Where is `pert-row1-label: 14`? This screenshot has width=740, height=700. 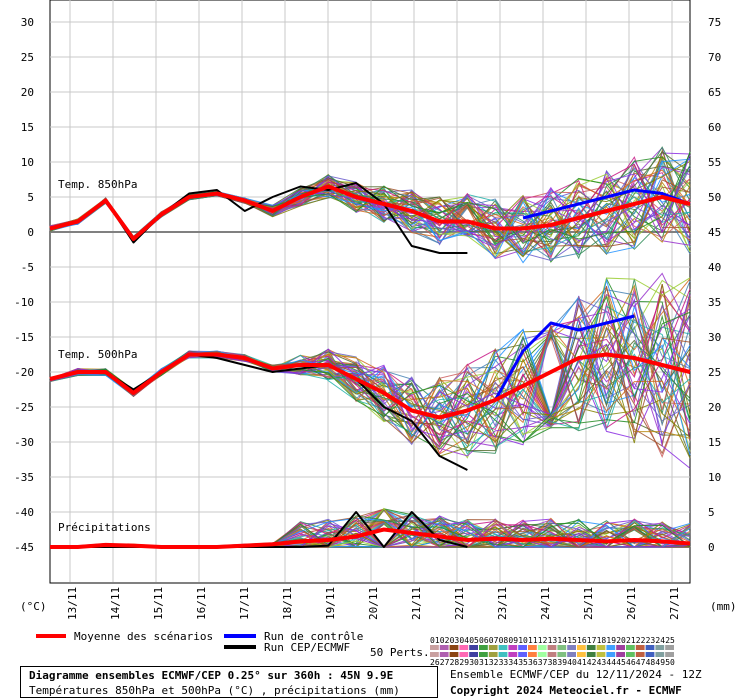 pert-row1-label: 14 is located at coordinates (562, 640).